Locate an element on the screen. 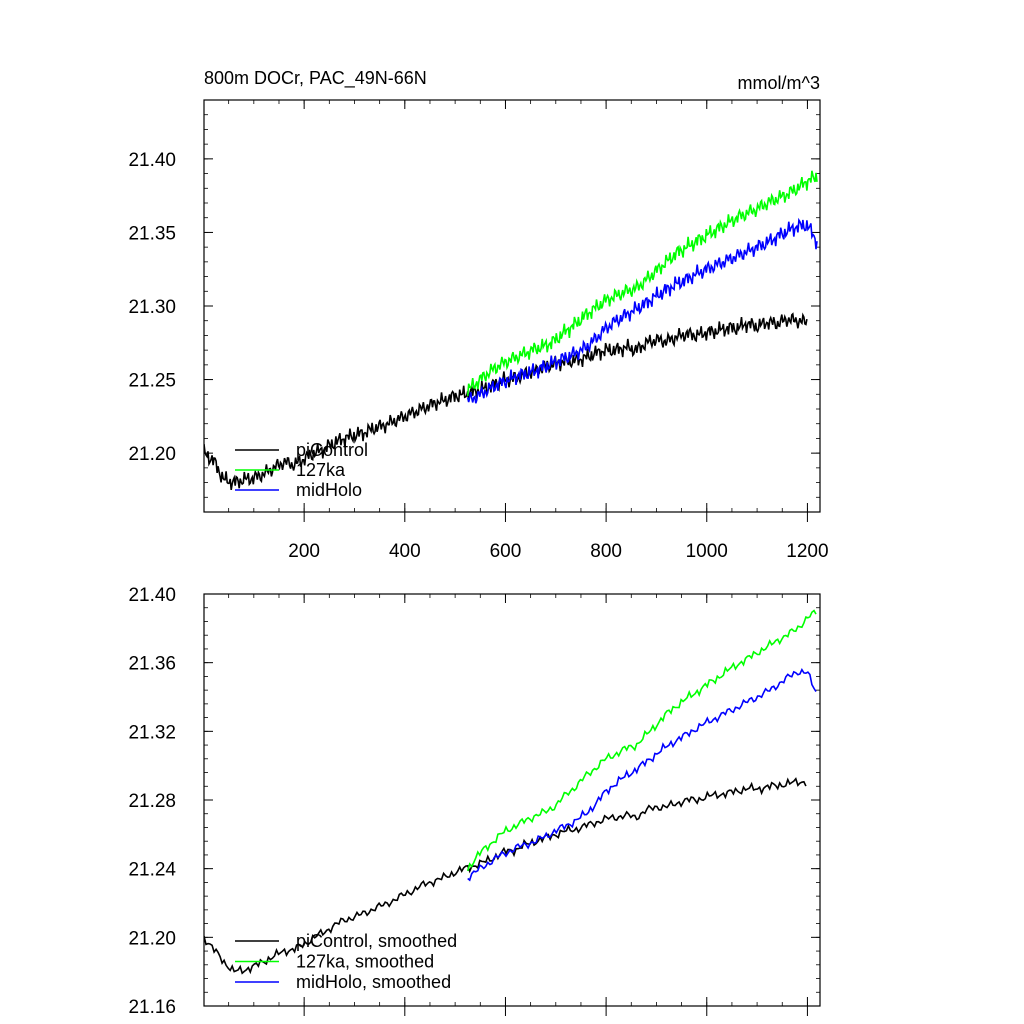 The width and height of the screenshot is (1024, 1024). x-tick-label: 600 is located at coordinates (506, 551).